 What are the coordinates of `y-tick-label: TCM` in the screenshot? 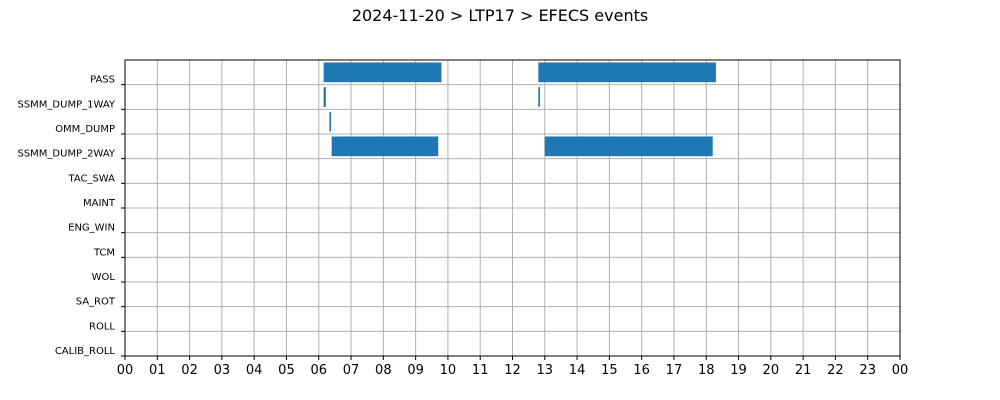 It's located at (104, 252).